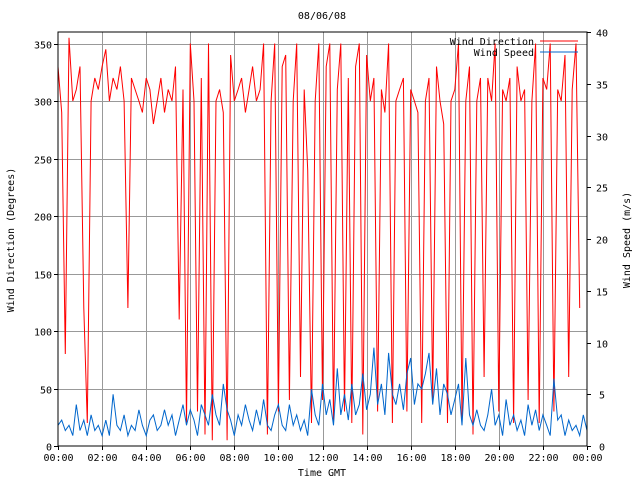 This screenshot has width=640, height=480. I want to click on y-left-tick-label: 50, so click(46, 391).